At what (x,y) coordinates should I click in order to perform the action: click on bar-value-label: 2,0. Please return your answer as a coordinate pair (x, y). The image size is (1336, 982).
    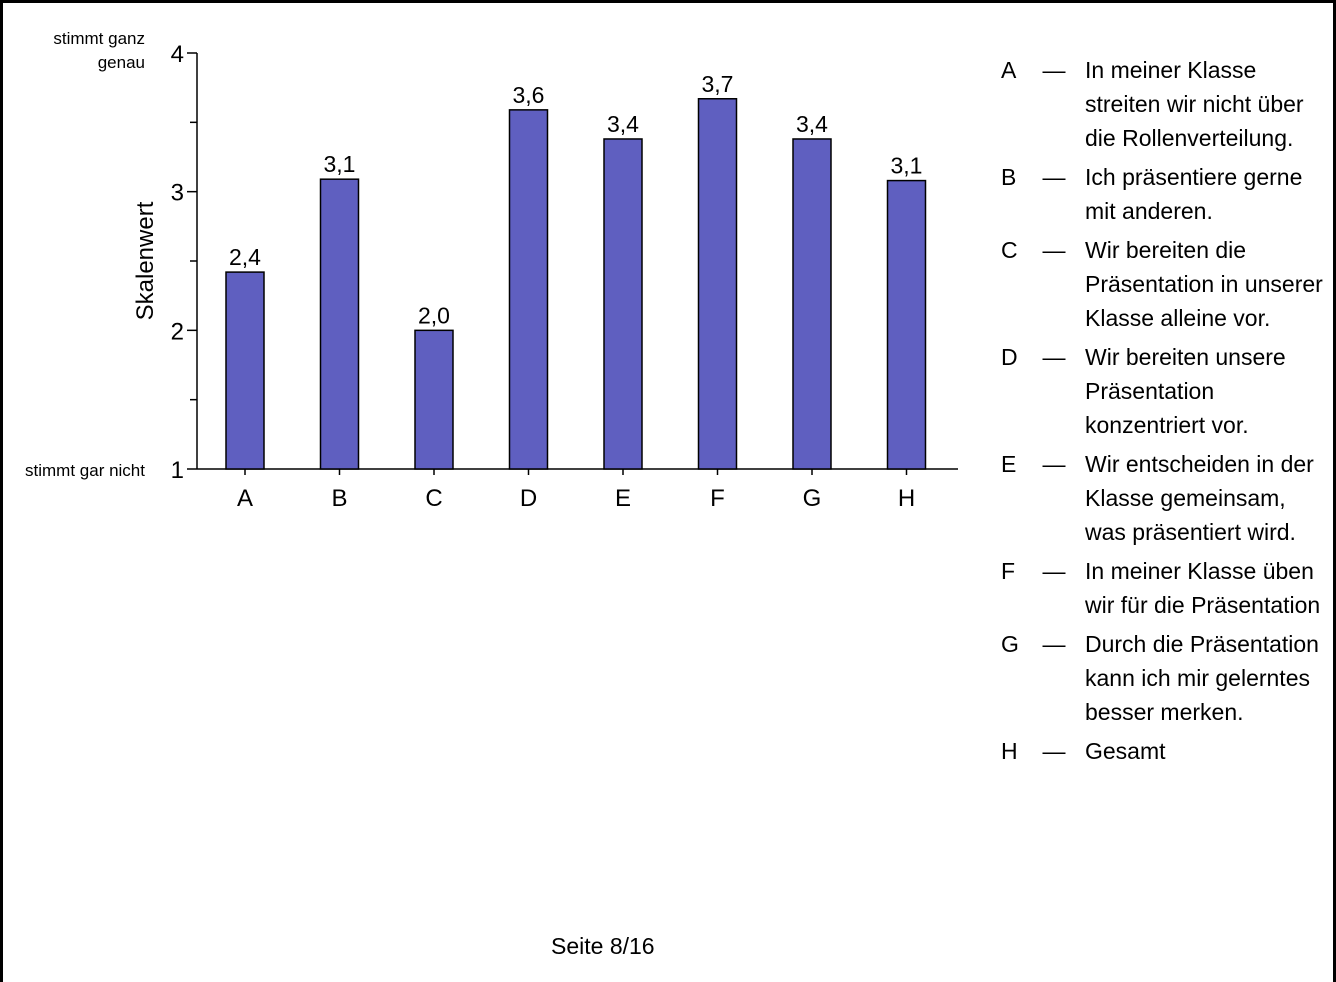
    Looking at the image, I should click on (434, 315).